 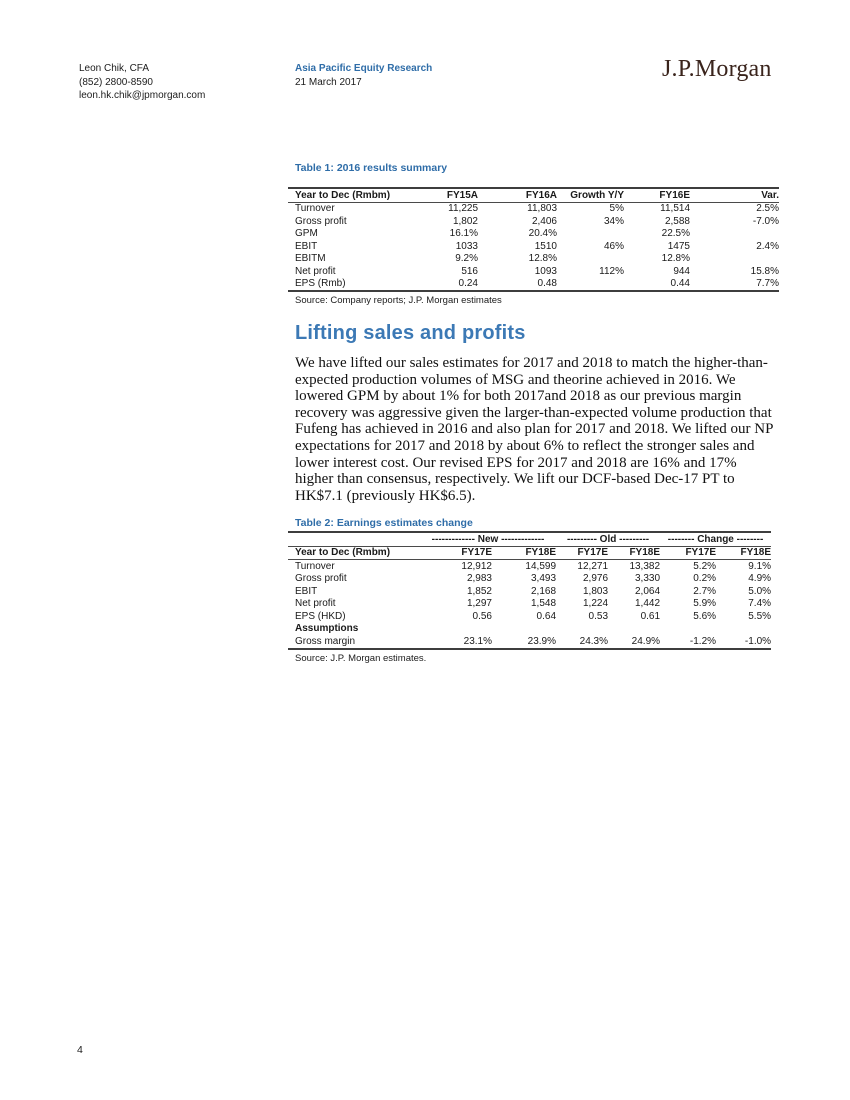 I want to click on group-header-spacer, so click(x=354, y=539).